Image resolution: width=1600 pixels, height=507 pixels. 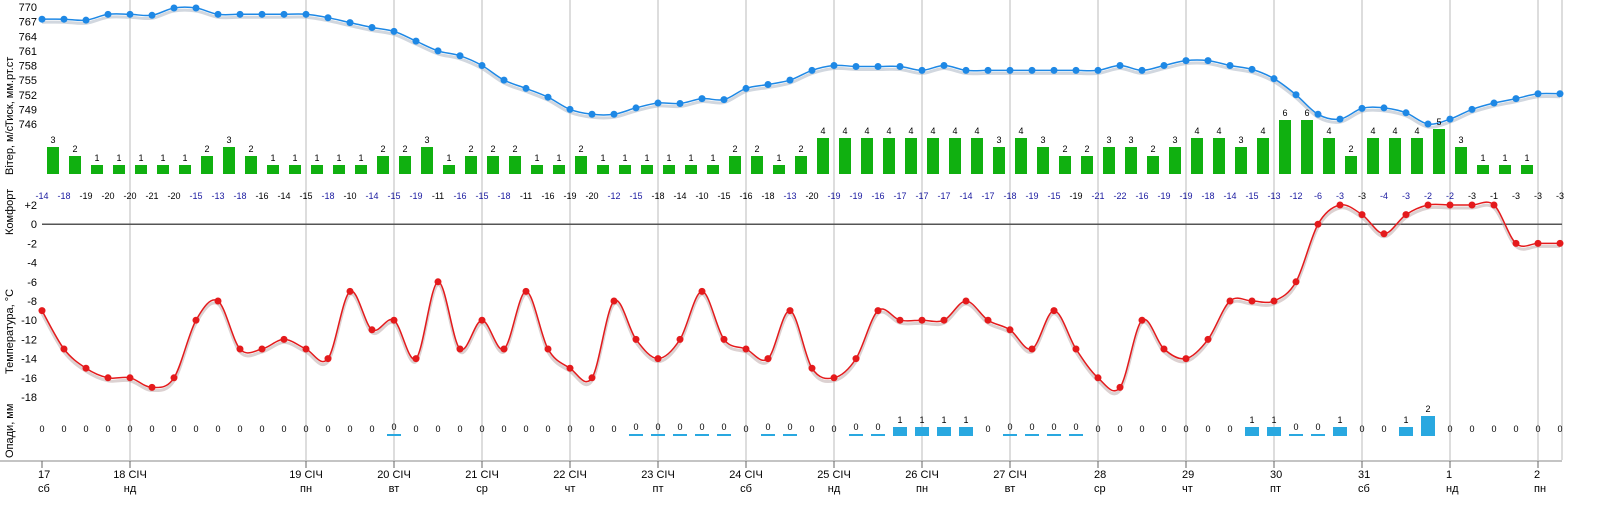 I want to click on comfort-value-label: -1, so click(x=1494, y=196).